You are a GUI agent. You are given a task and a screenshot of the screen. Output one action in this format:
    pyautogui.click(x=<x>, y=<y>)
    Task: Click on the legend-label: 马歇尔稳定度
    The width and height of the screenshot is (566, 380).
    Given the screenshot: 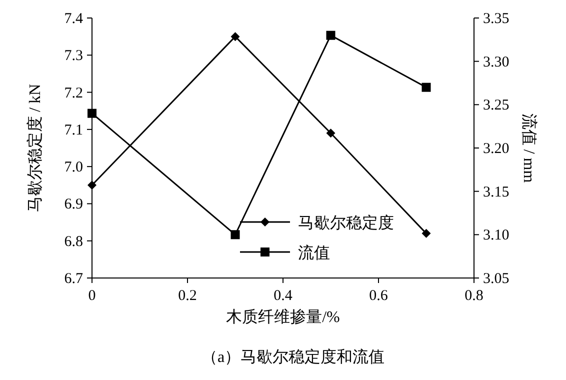 What is the action you would take?
    pyautogui.click(x=346, y=223)
    